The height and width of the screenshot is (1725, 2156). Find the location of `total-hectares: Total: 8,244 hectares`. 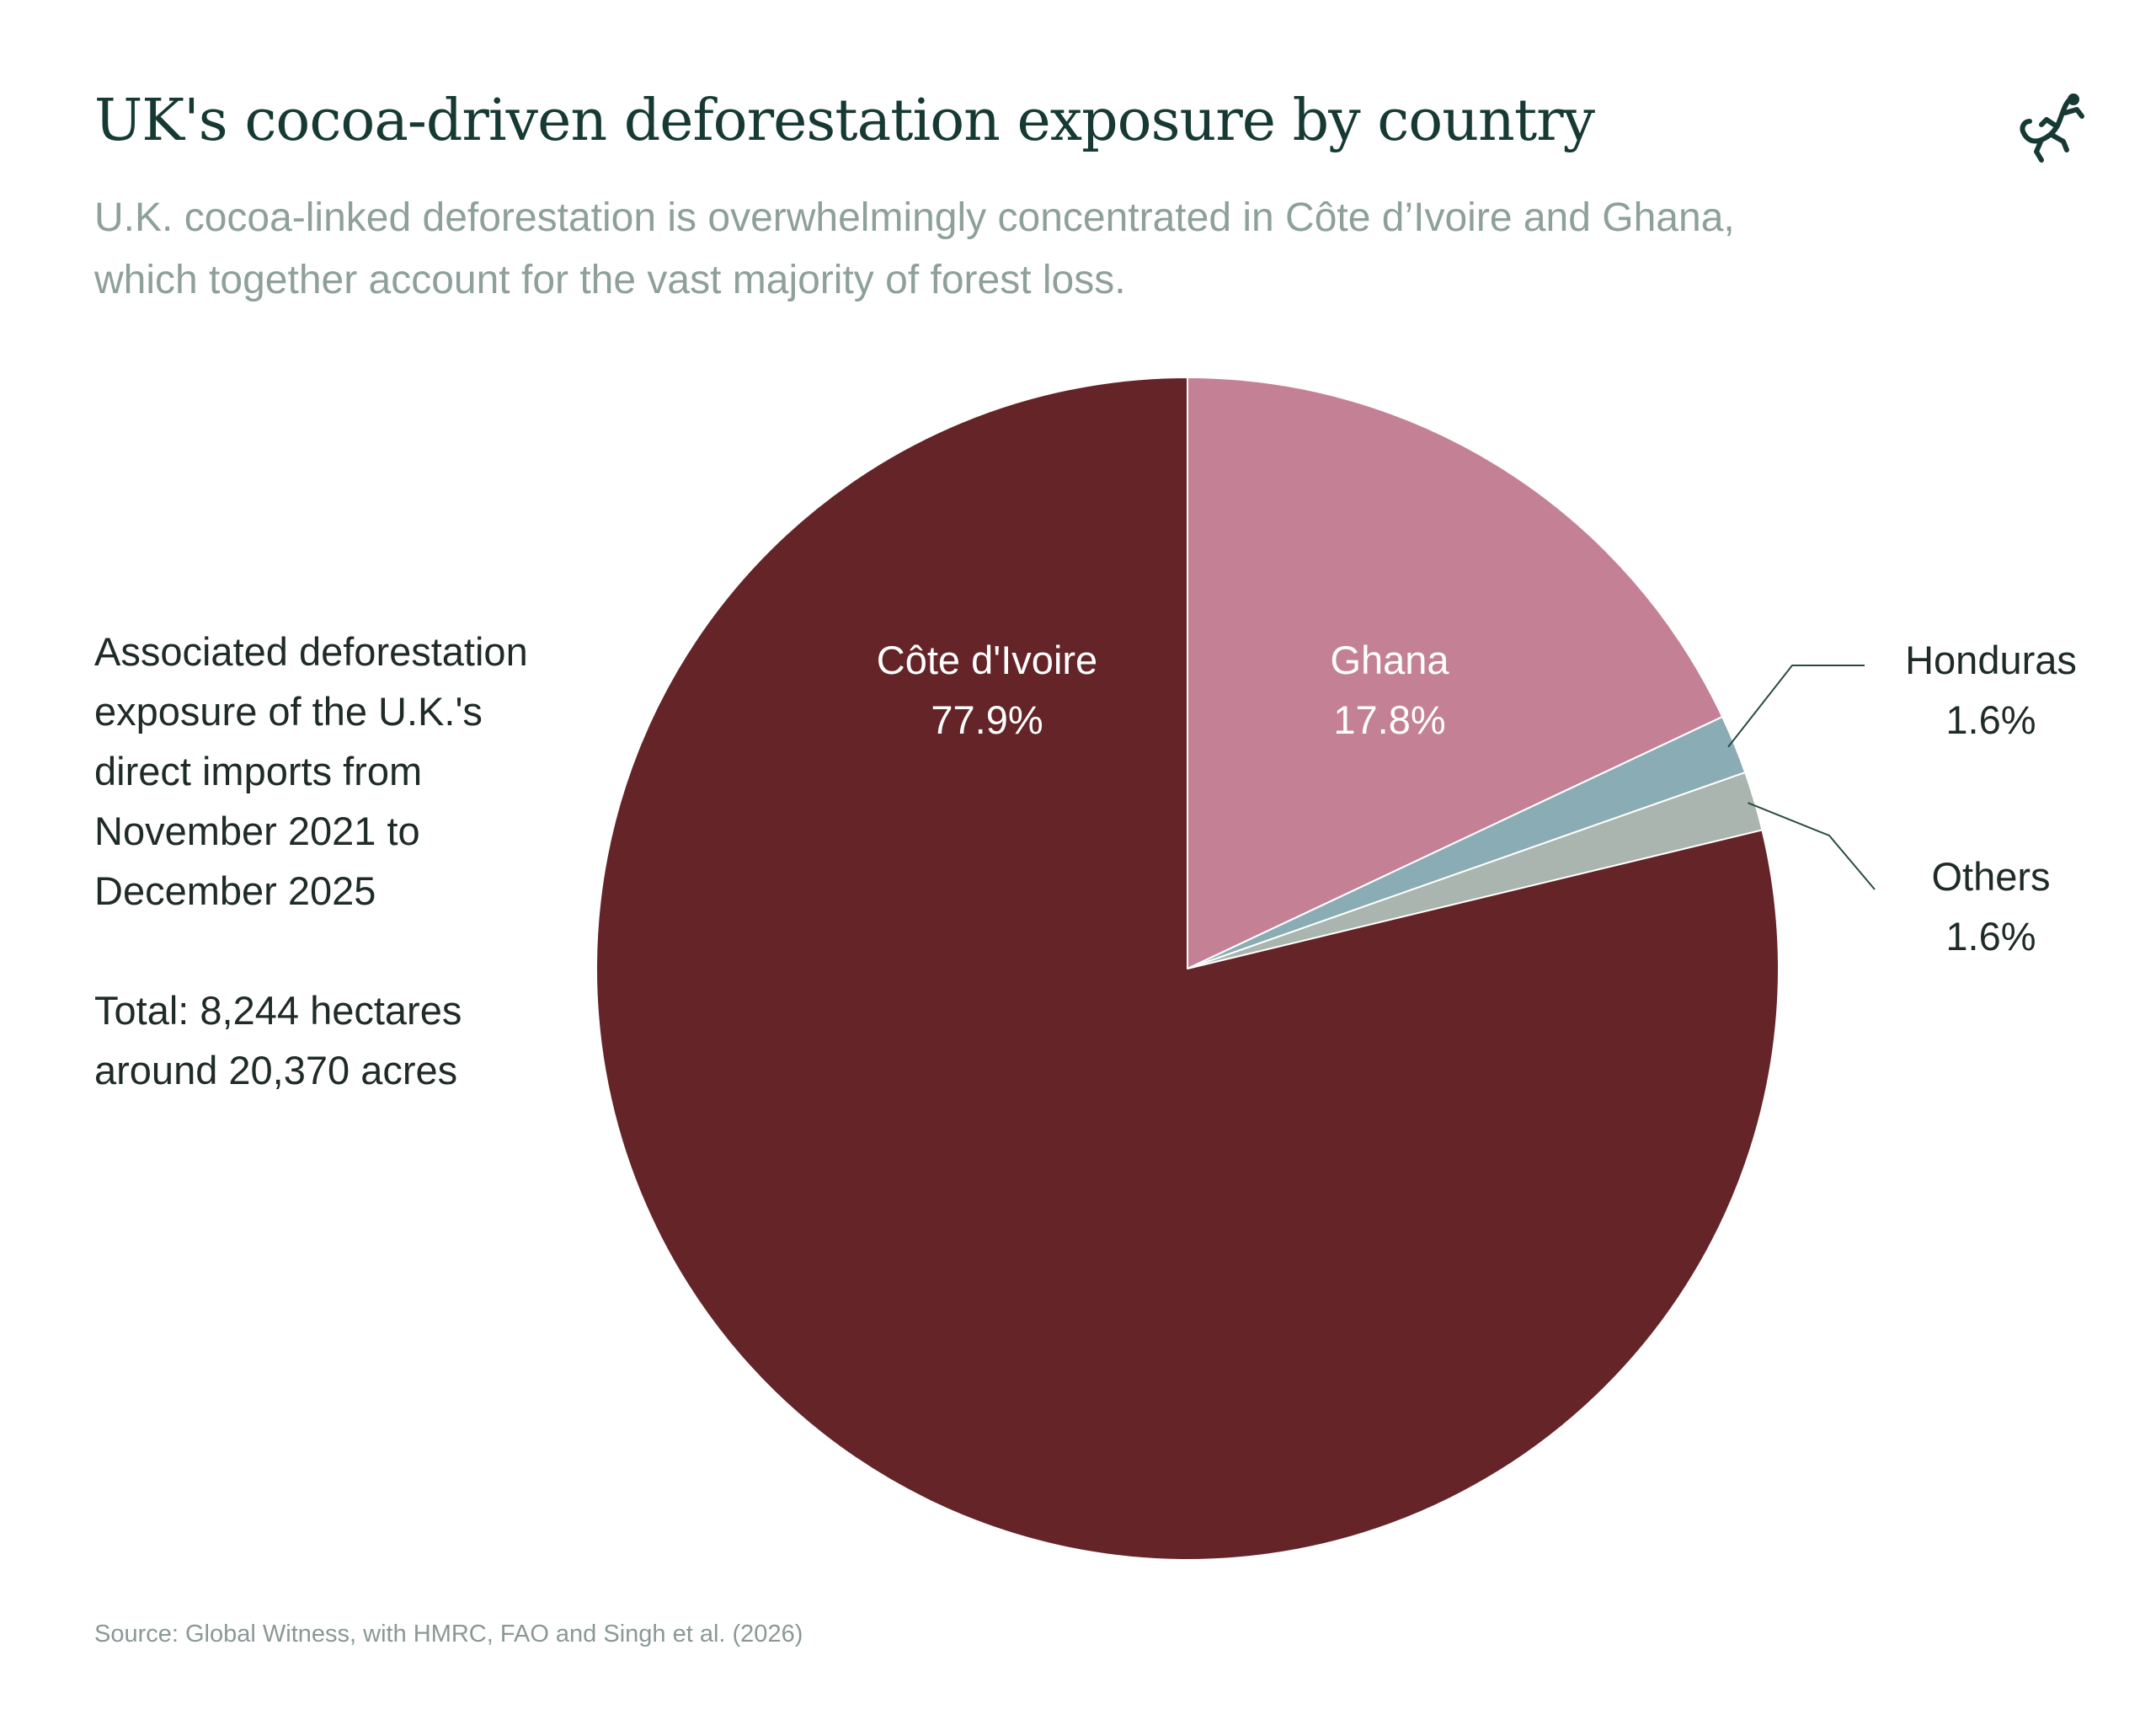

total-hectares: Total: 8,244 hectares is located at coordinates (278, 1010).